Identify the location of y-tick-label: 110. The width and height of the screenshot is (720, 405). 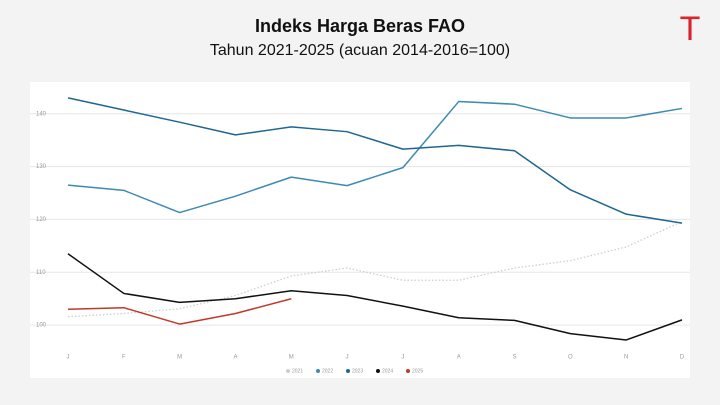
(41, 273).